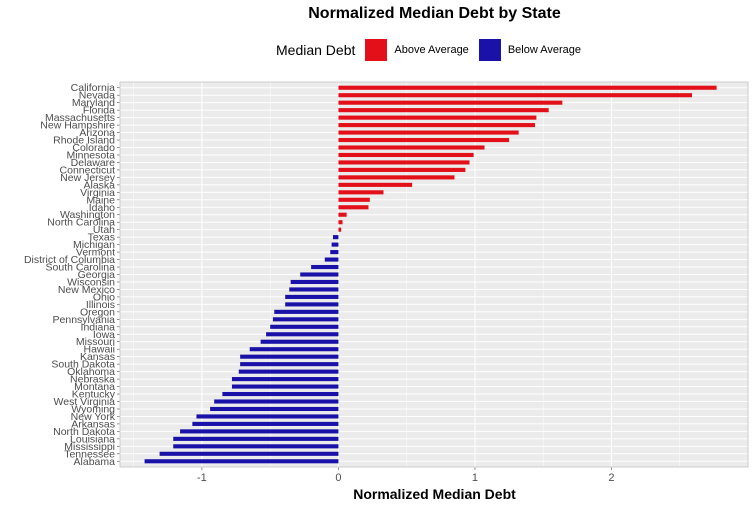  What do you see at coordinates (450, 102) in the screenshot?
I see `bar-maryland` at bounding box center [450, 102].